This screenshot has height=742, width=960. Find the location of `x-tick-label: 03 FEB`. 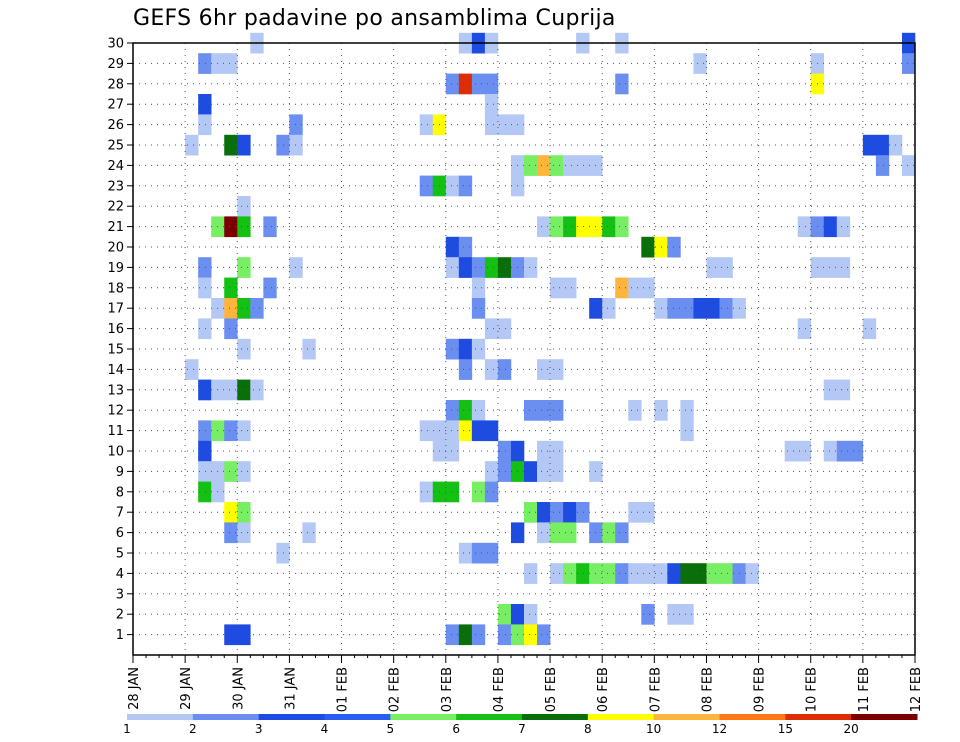

x-tick-label: 03 FEB is located at coordinates (447, 689).